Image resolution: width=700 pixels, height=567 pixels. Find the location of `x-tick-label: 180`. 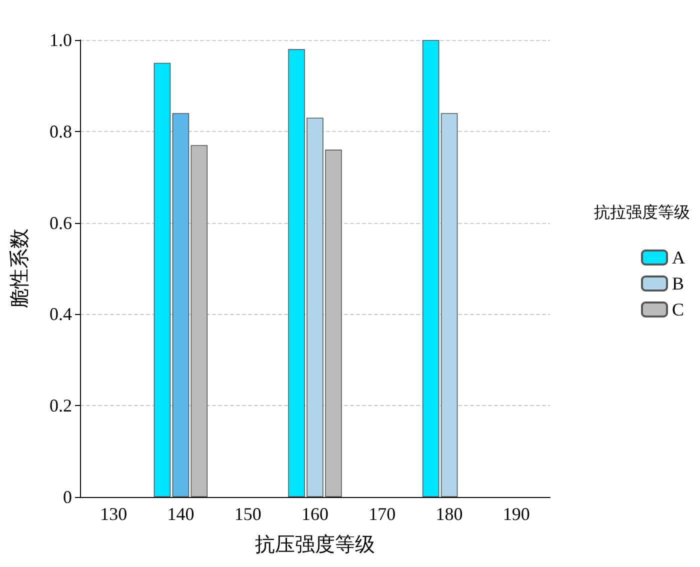

x-tick-label: 180 is located at coordinates (449, 514).